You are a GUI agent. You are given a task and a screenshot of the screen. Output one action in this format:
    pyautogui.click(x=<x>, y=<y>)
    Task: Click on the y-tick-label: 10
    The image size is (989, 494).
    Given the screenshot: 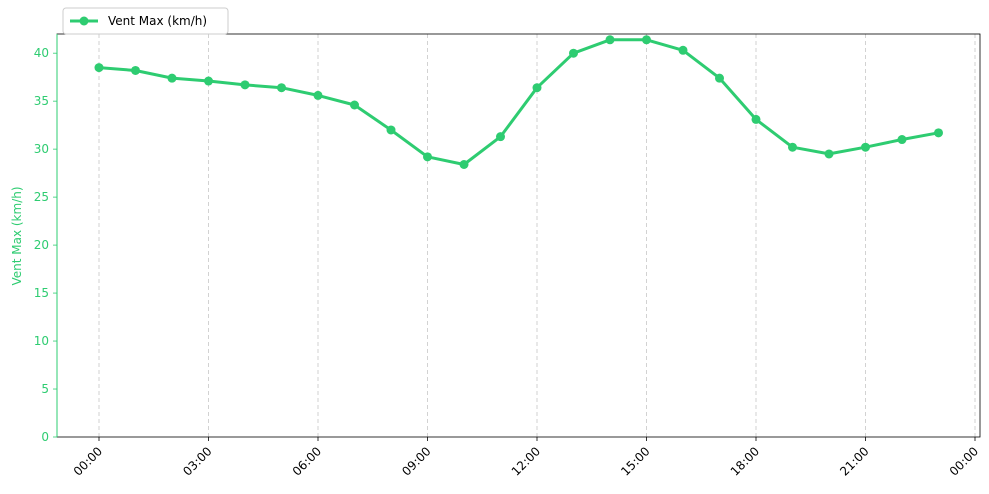 What is the action you would take?
    pyautogui.click(x=41, y=341)
    